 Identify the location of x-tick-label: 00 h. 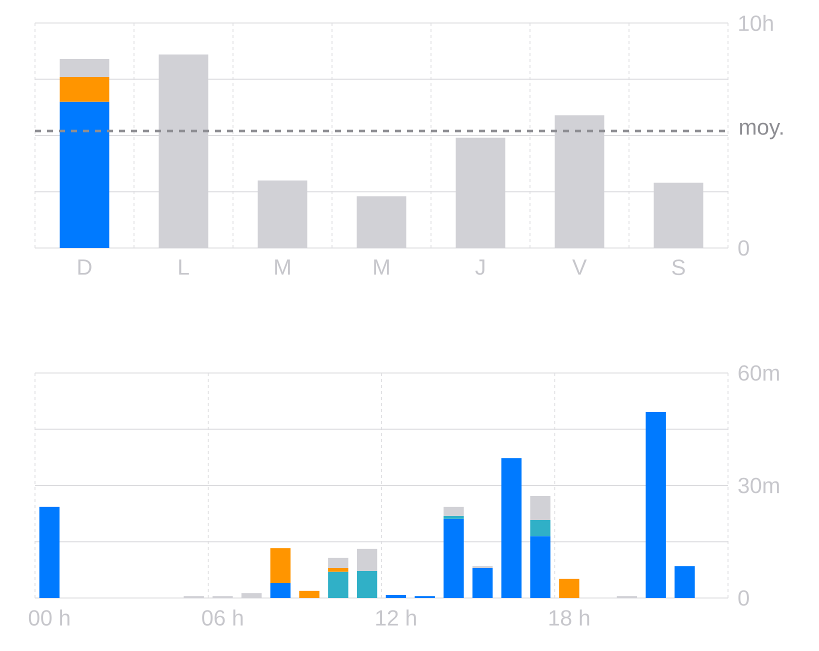
(49, 618).